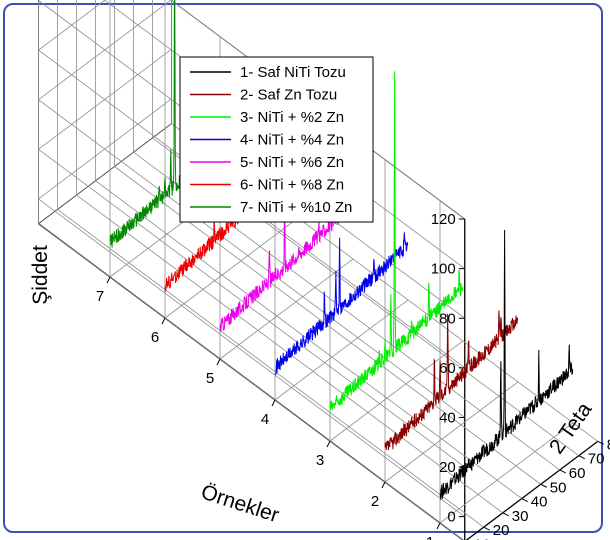 This screenshot has width=610, height=540. What do you see at coordinates (520, 516) in the screenshot?
I see `z-tick-label: 30` at bounding box center [520, 516].